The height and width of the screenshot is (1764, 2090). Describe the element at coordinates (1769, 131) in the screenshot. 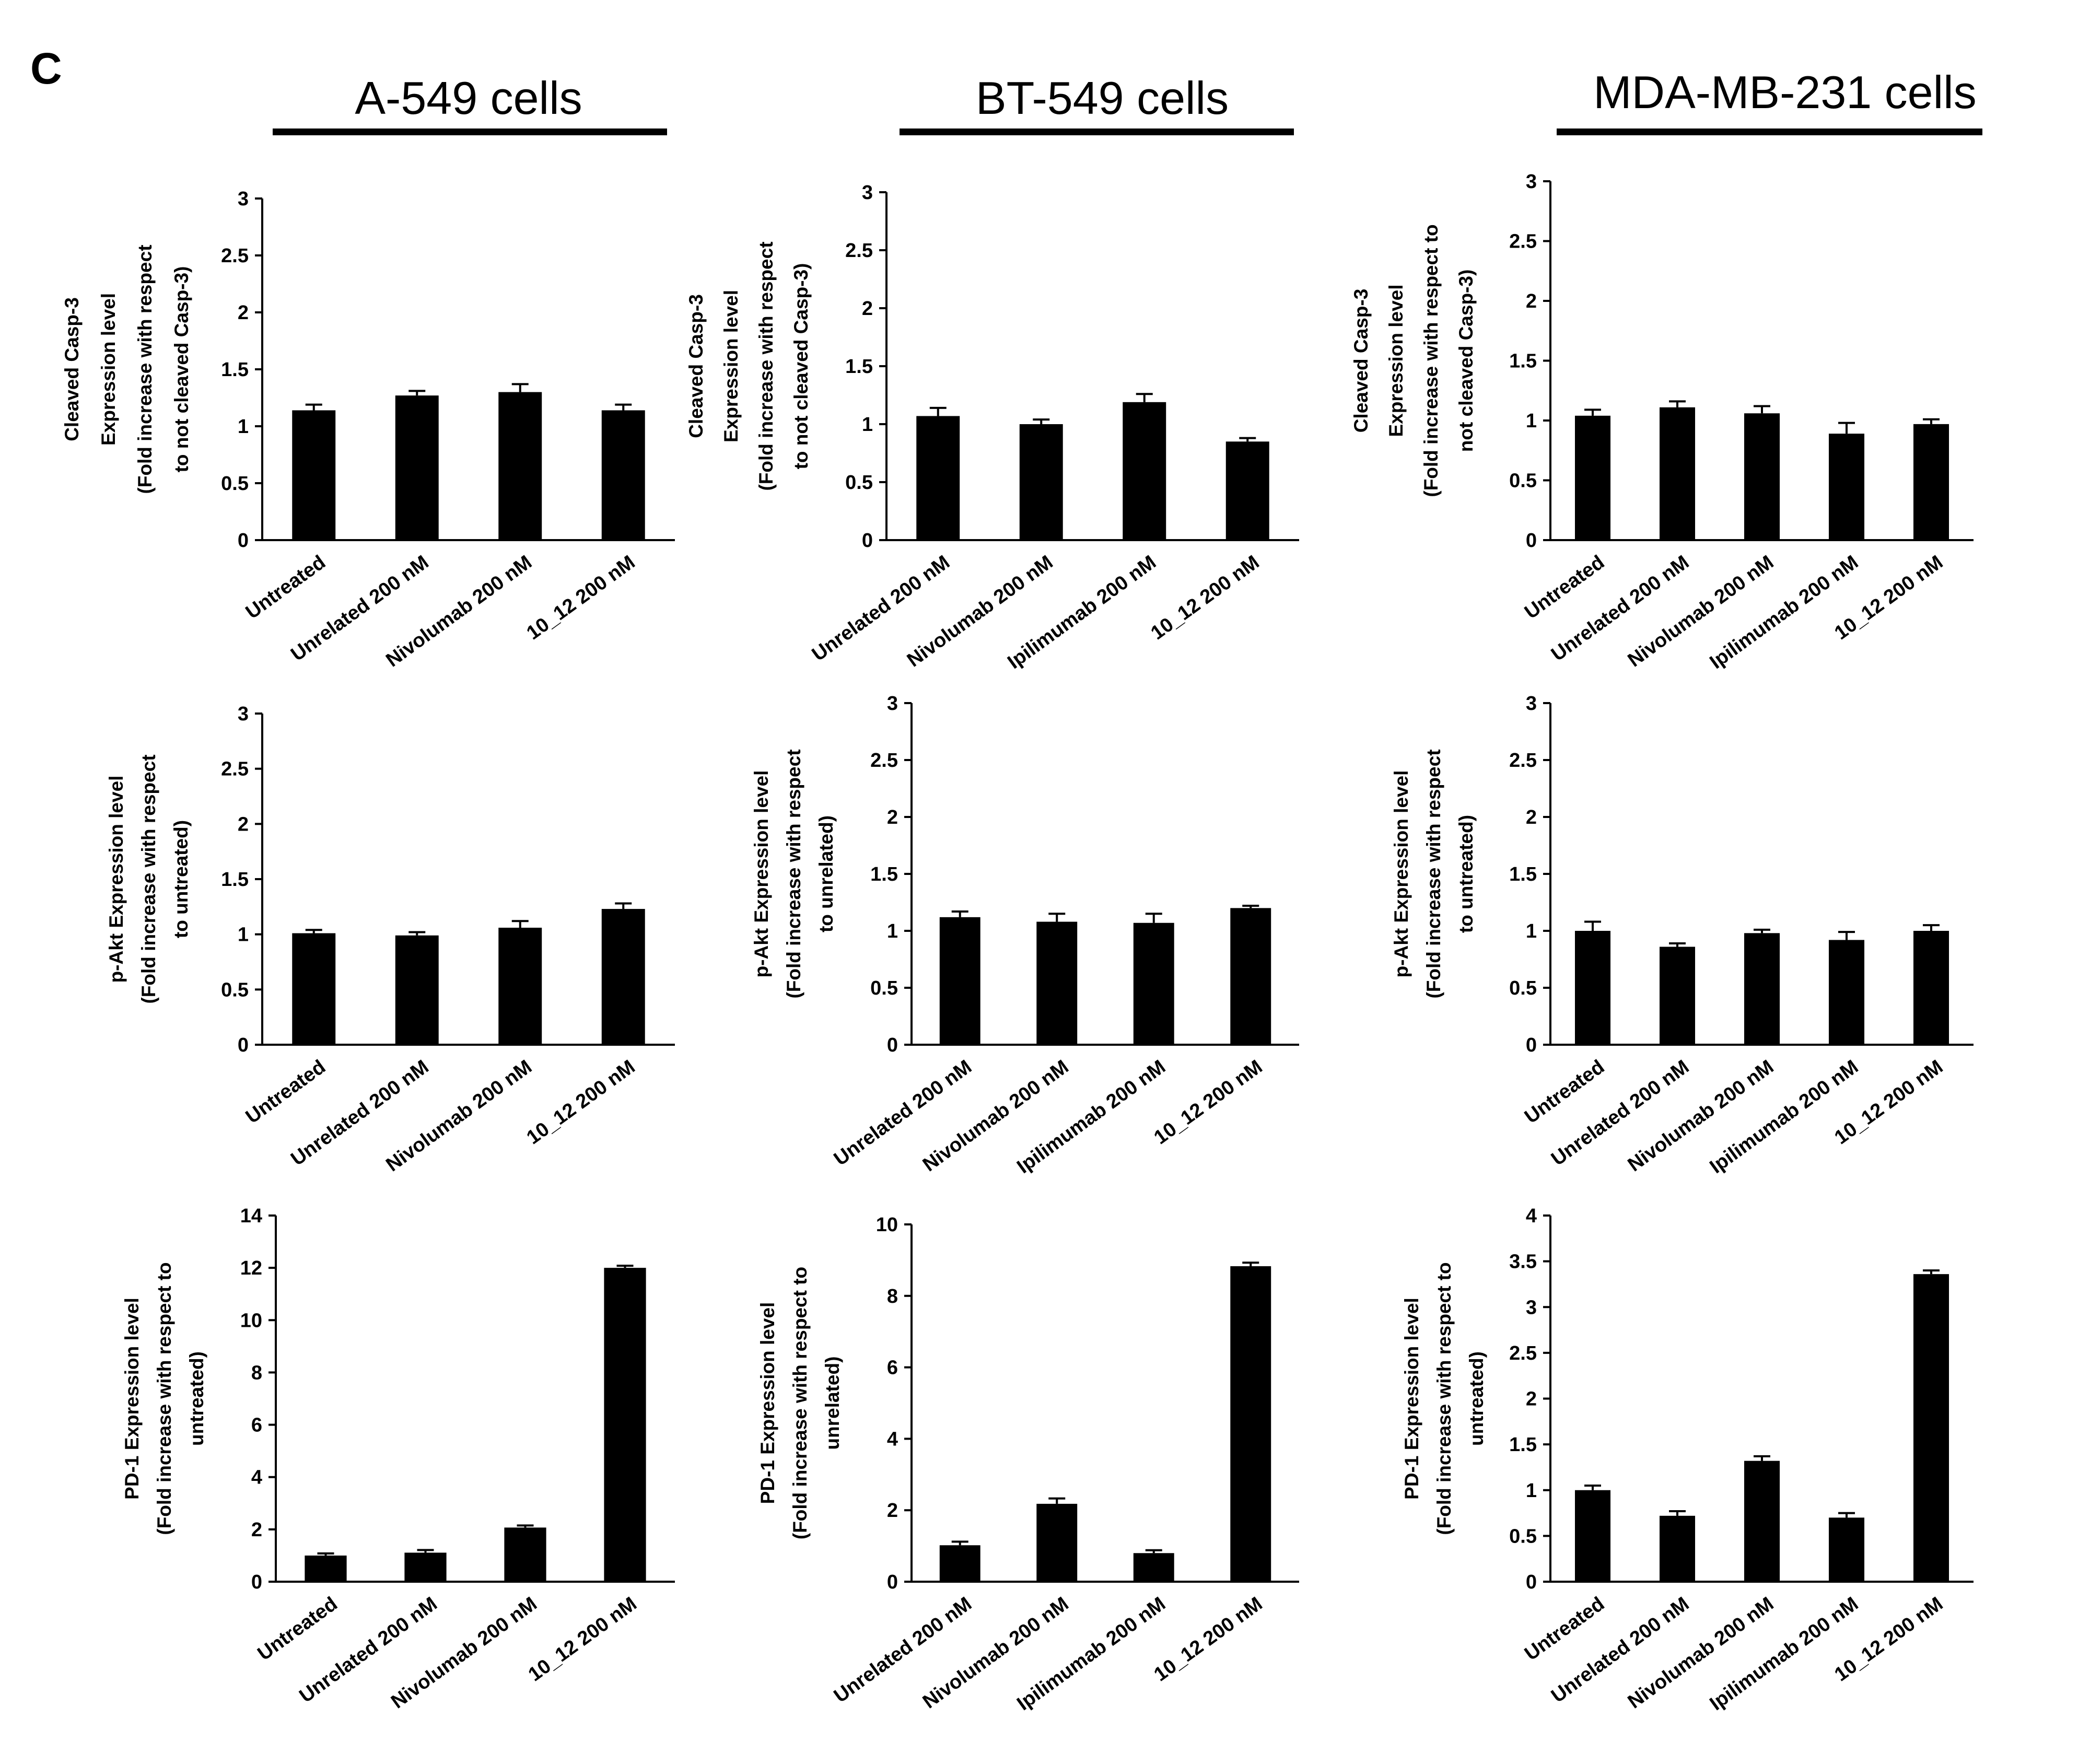

I see `column-title-rule-mdamb231` at that location.